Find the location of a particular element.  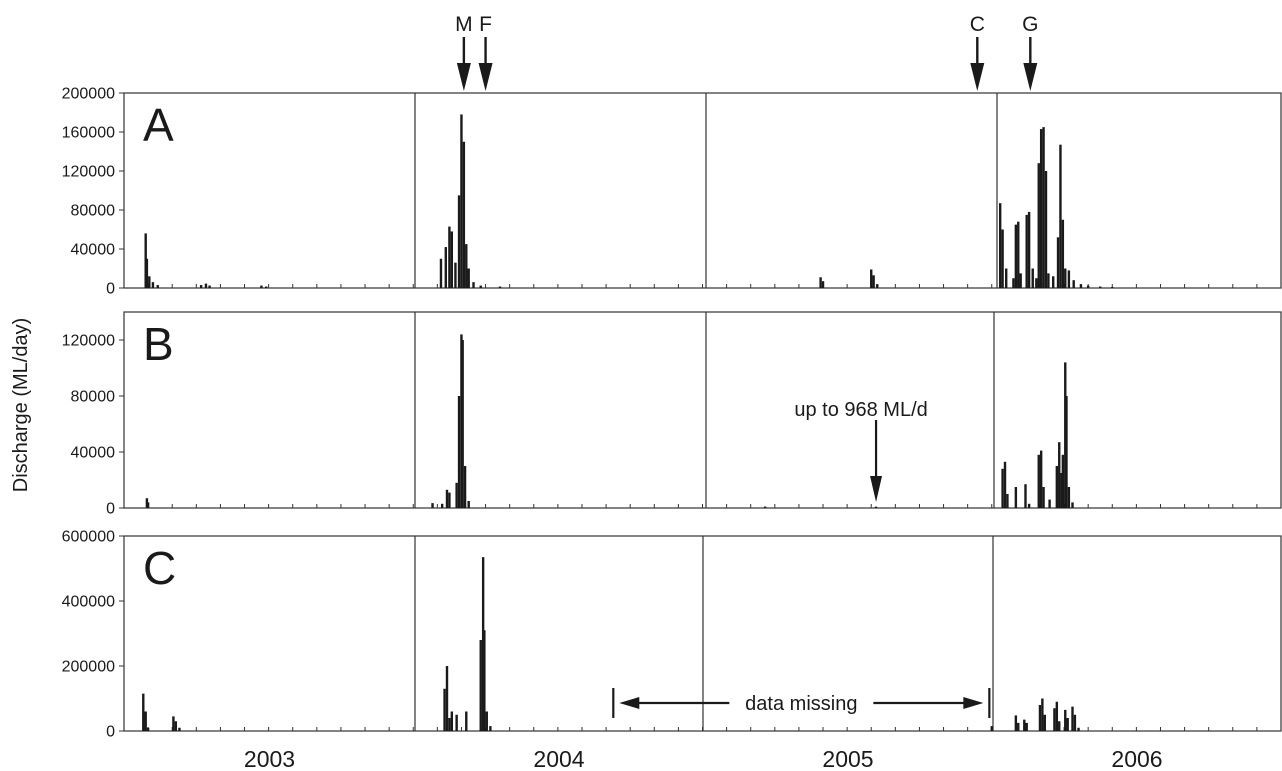

event-marker-f: F is located at coordinates (485, 52).